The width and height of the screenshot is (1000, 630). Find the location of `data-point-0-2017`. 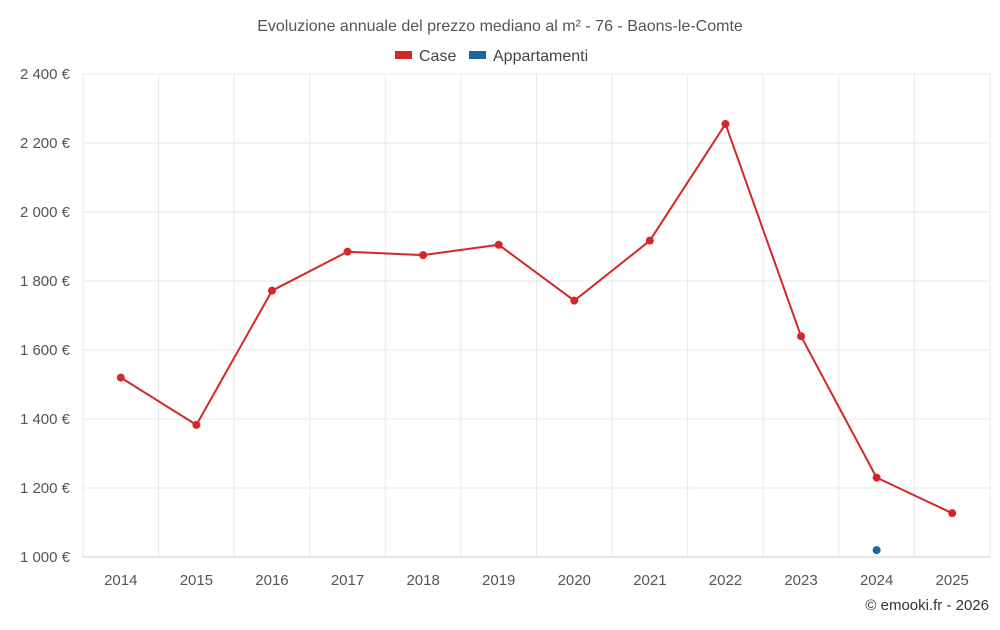

data-point-0-2017 is located at coordinates (347, 251).